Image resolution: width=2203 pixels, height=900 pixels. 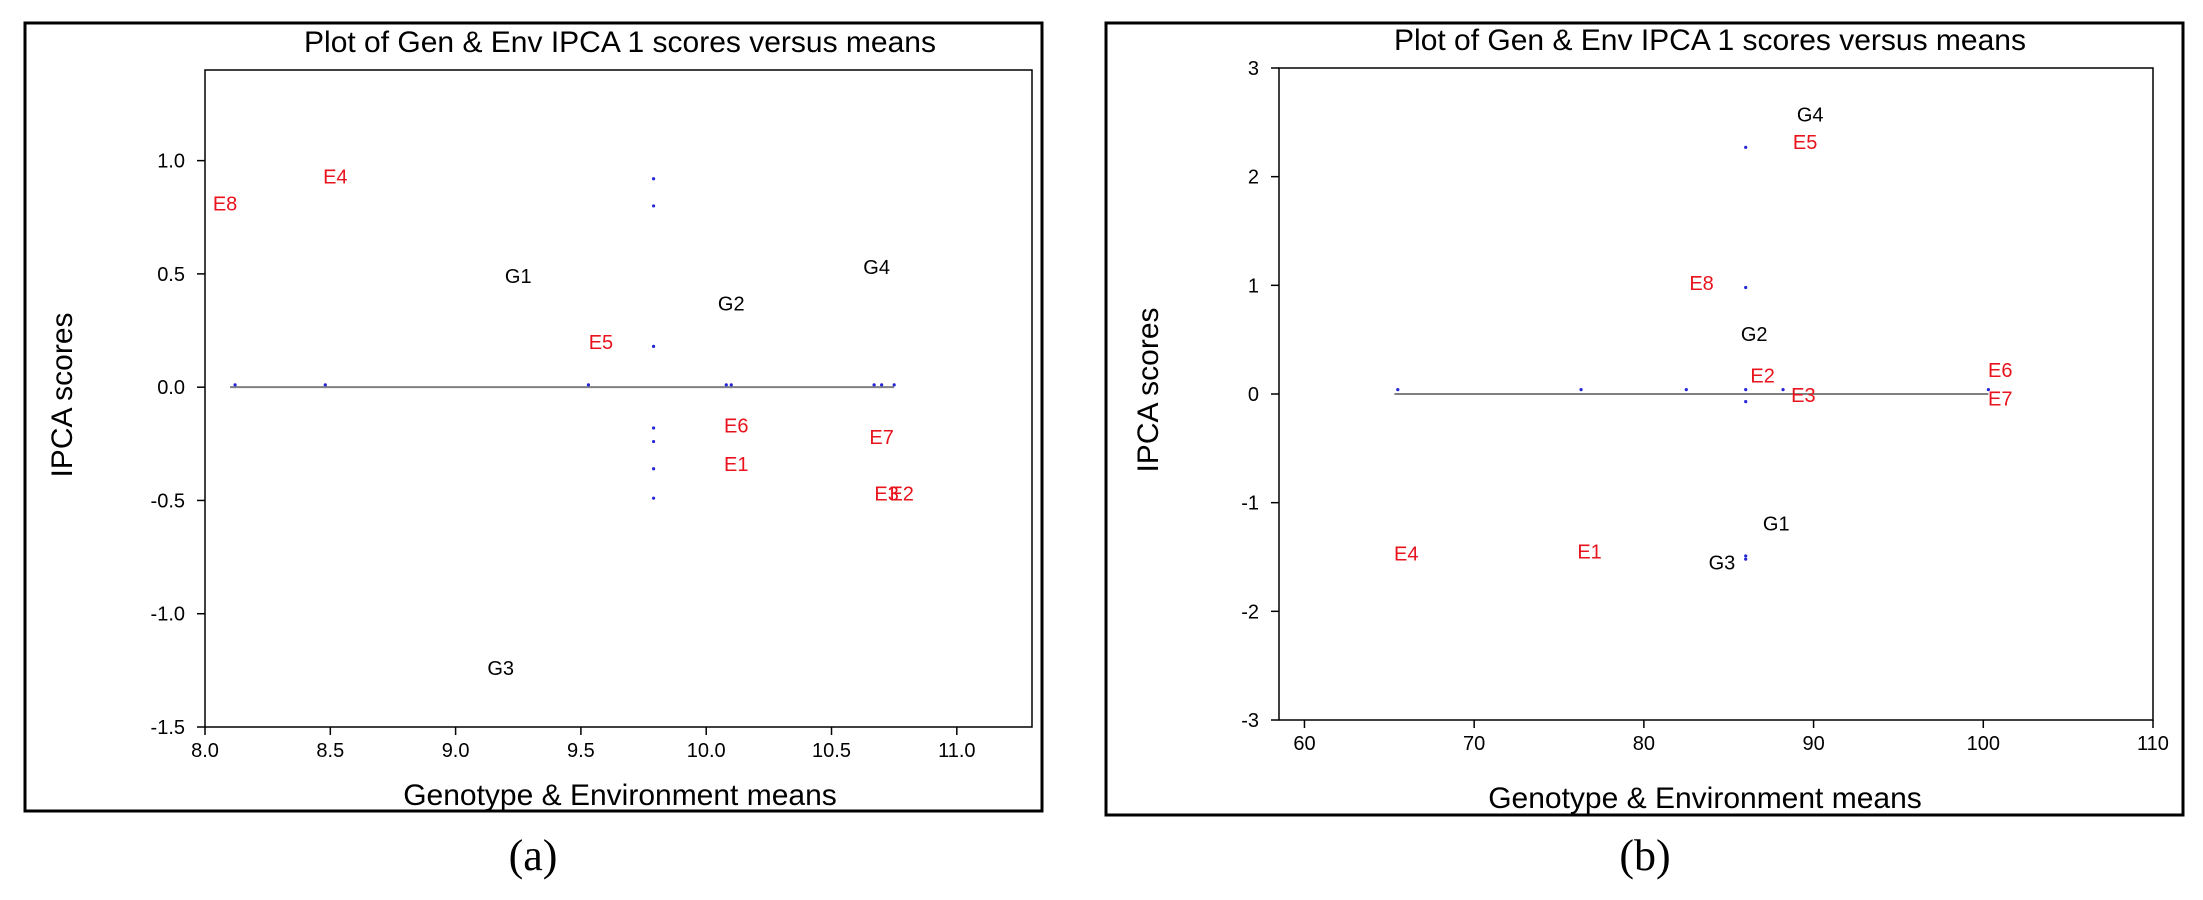 I want to click on panel-a-environment-point: E2, so click(x=901, y=495).